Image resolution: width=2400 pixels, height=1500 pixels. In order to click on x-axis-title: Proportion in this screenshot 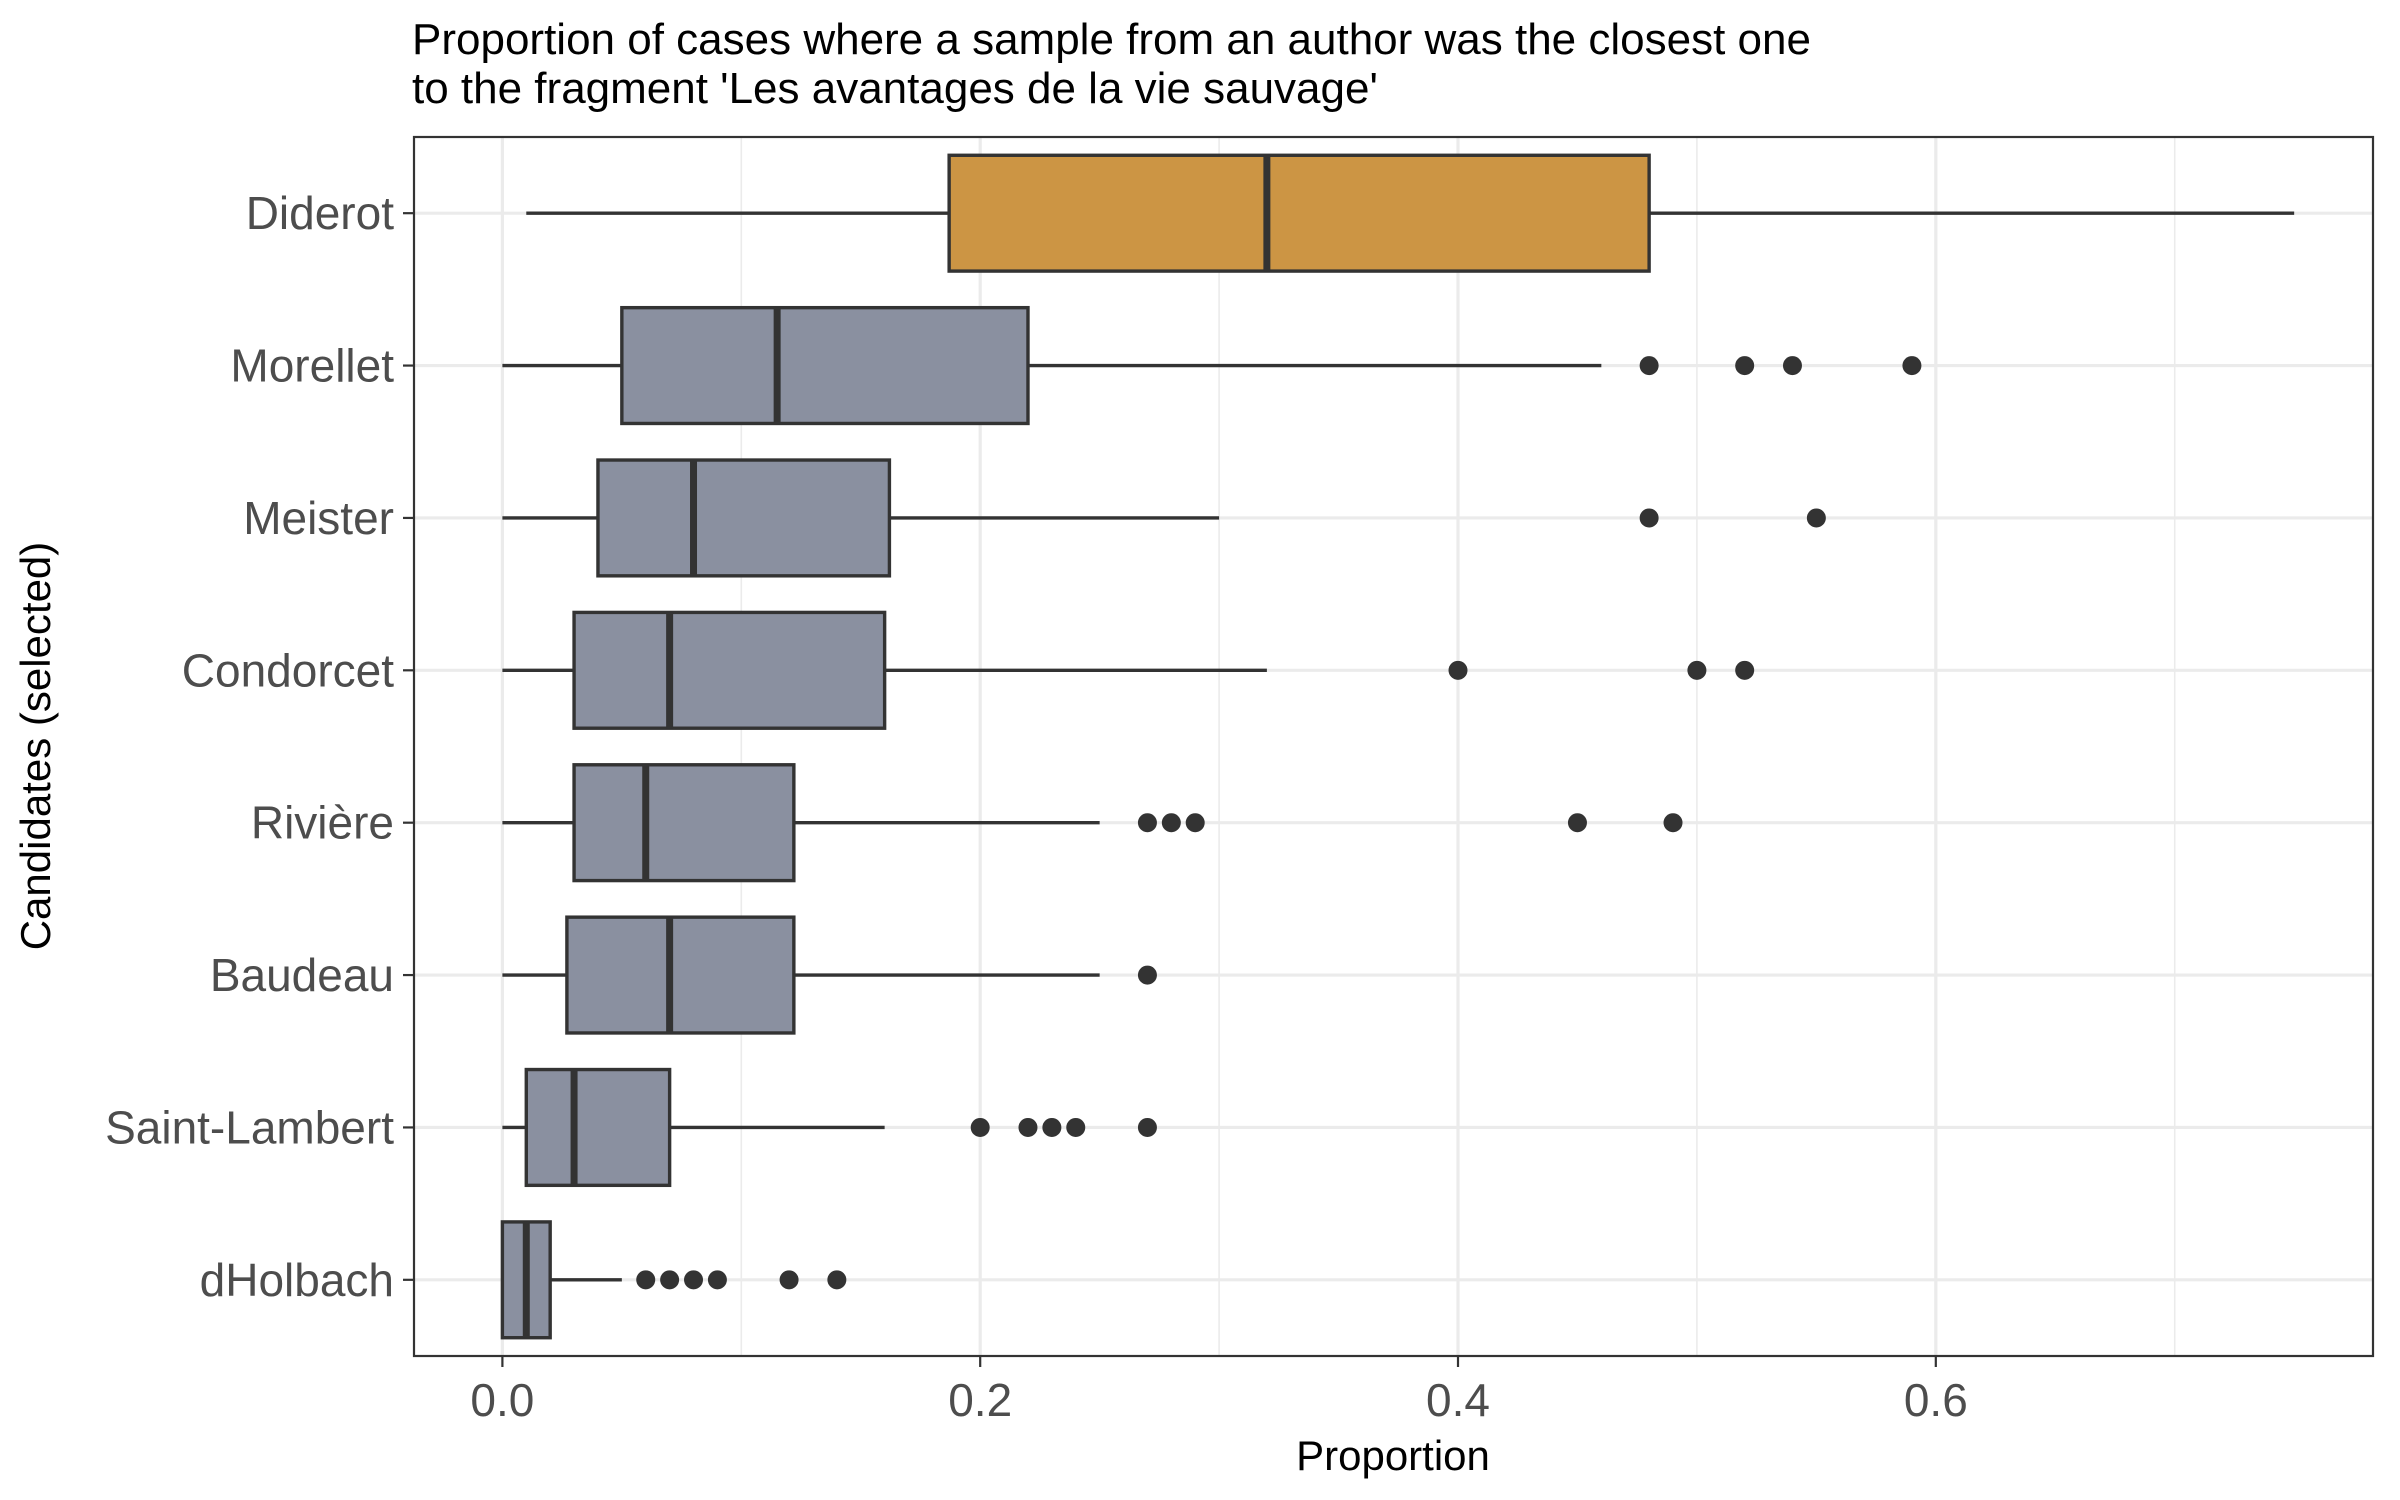, I will do `click(1393, 1455)`.